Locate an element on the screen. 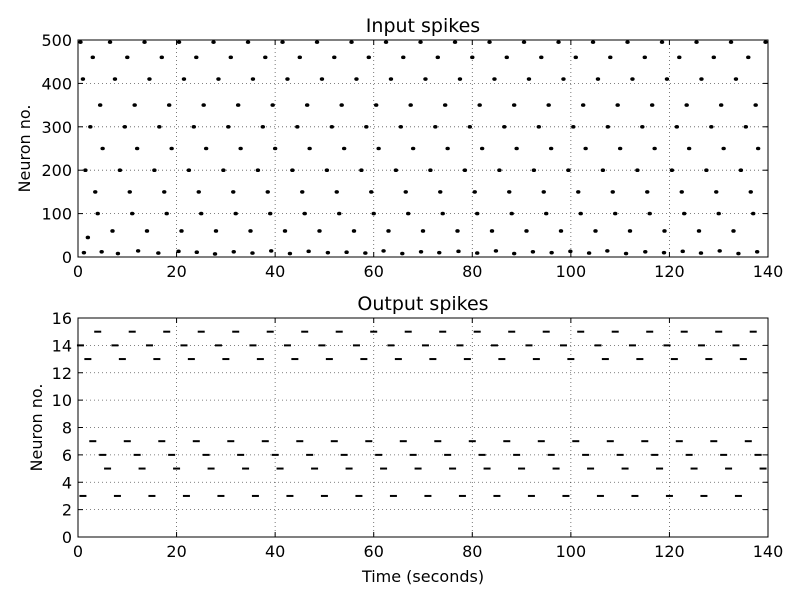  input-y-tick-label: 100 is located at coordinates (56, 214).